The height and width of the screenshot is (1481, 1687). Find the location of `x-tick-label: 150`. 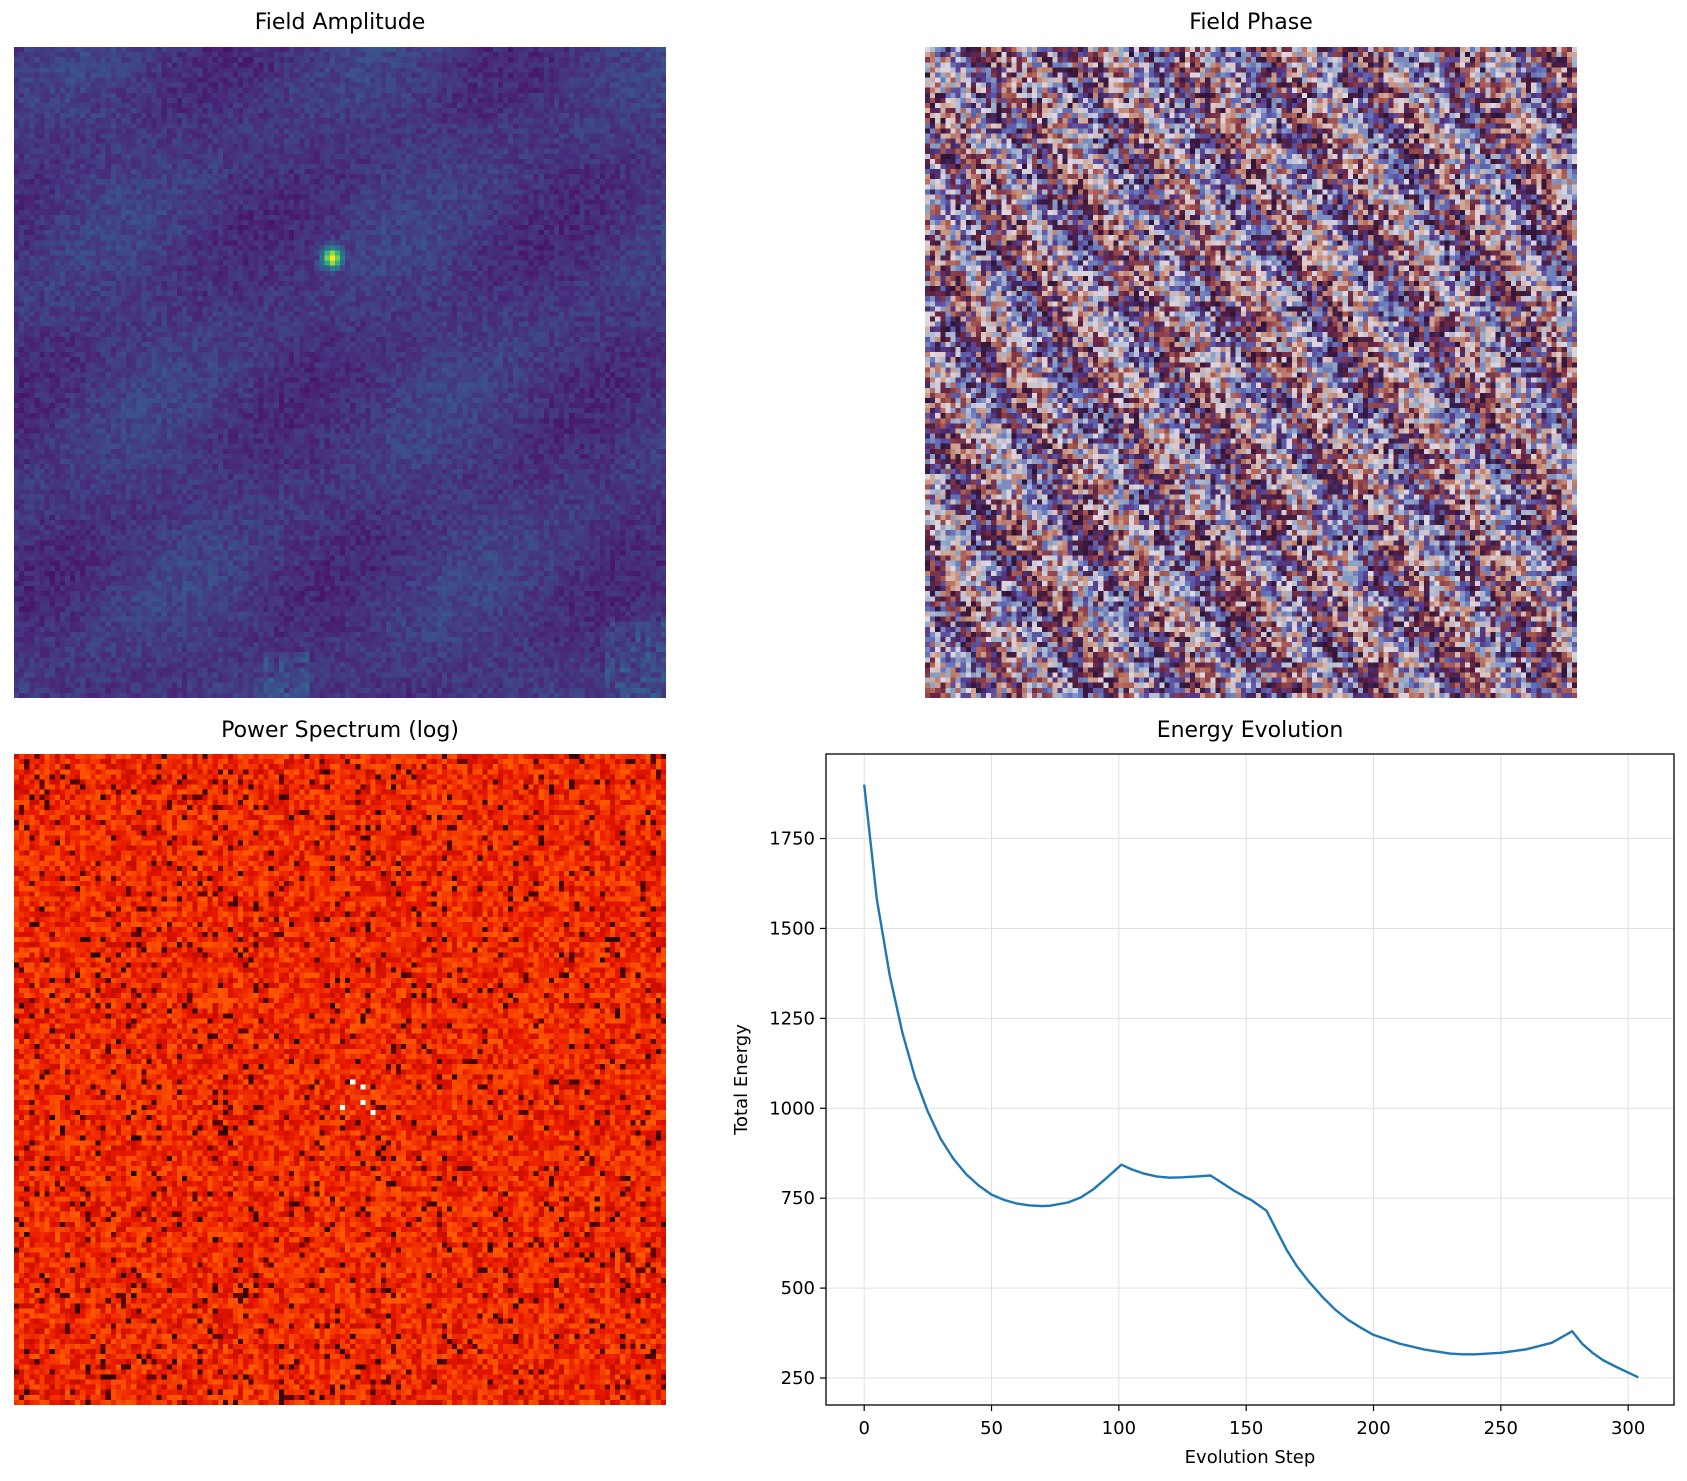

x-tick-label: 150 is located at coordinates (1246, 1428).